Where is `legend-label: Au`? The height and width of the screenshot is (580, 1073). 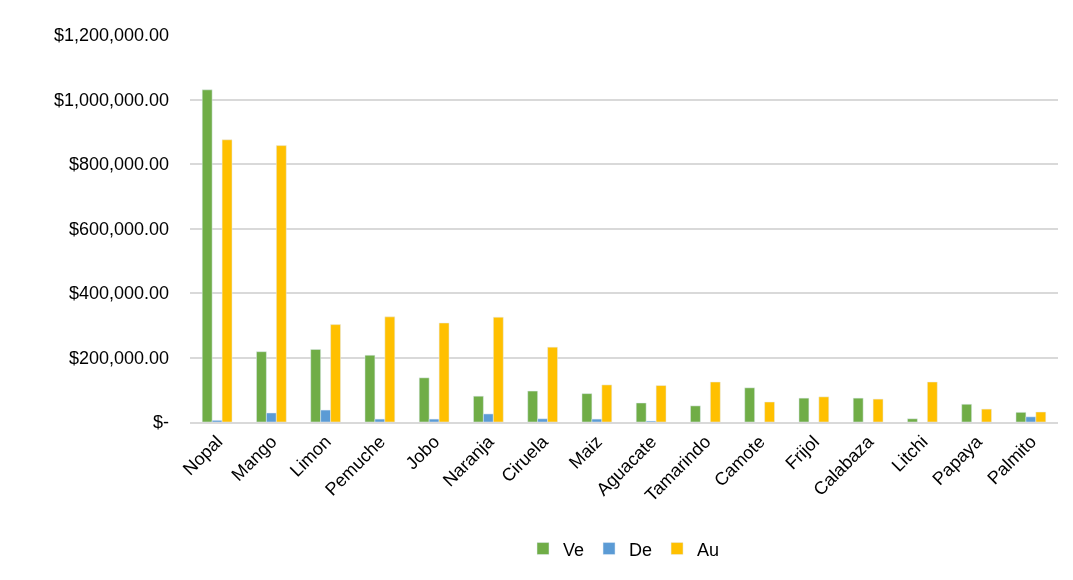
legend-label: Au is located at coordinates (708, 549).